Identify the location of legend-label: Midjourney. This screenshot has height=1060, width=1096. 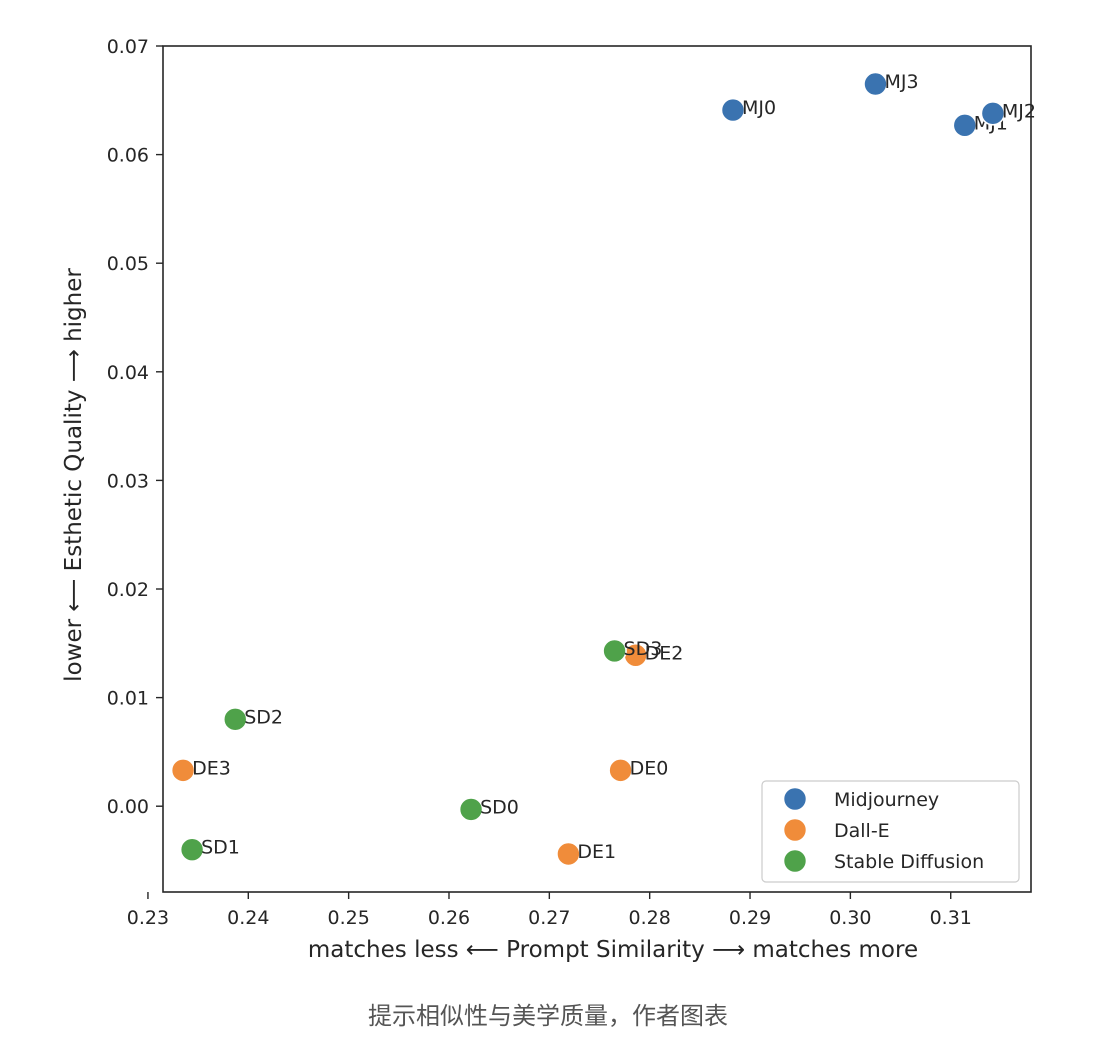
(886, 800).